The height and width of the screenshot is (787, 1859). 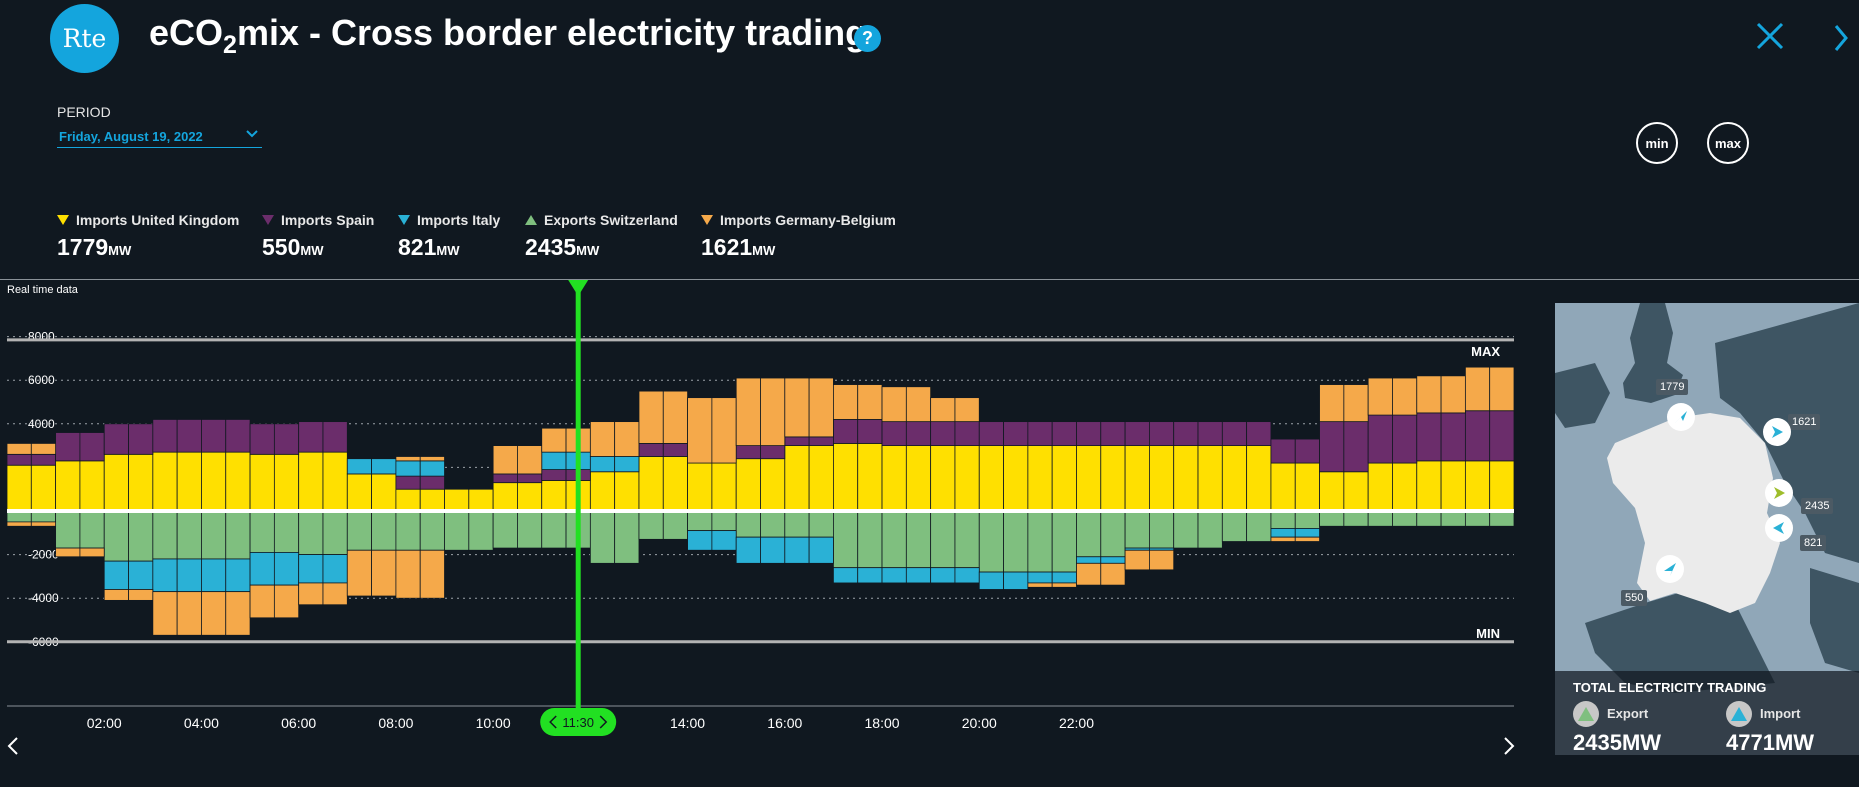 I want to click on legend-label: Imports United Kingdom, so click(x=158, y=220).